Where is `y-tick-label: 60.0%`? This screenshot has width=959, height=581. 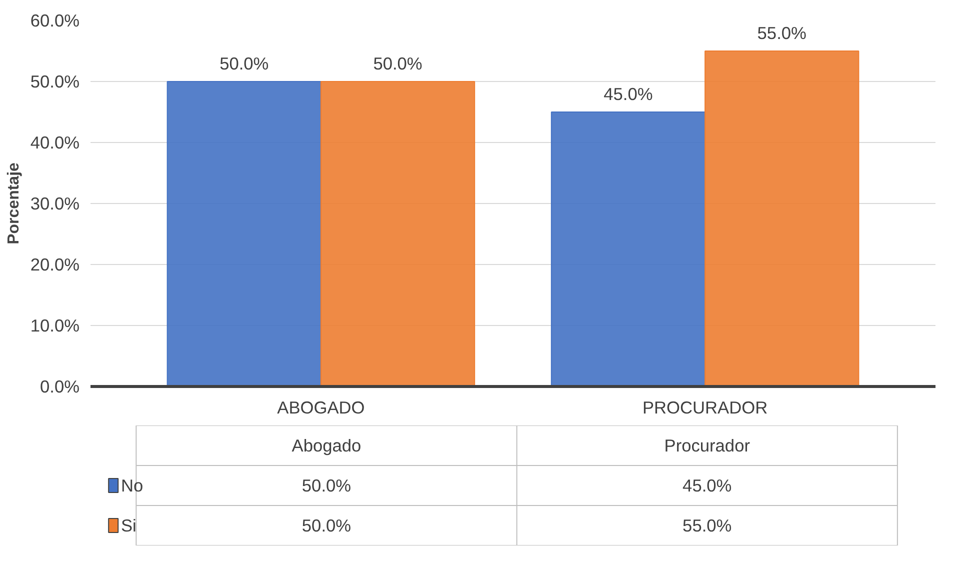 y-tick-label: 60.0% is located at coordinates (55, 20).